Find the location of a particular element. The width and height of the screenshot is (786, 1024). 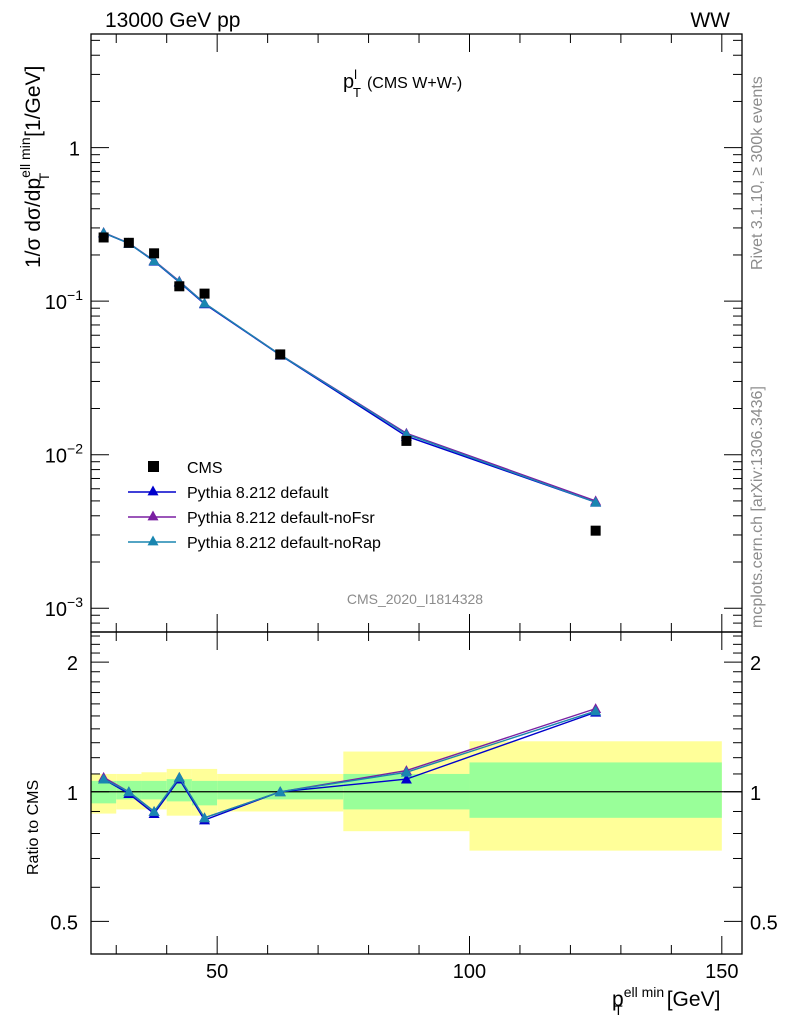

y-tick-label-0: 1 is located at coordinates (74, 150).